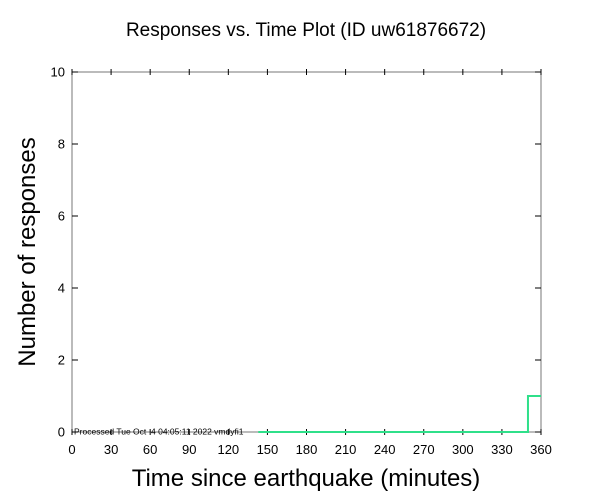 This screenshot has width=612, height=504. Describe the element at coordinates (150, 449) in the screenshot. I see `x-tick-label: 60` at that location.